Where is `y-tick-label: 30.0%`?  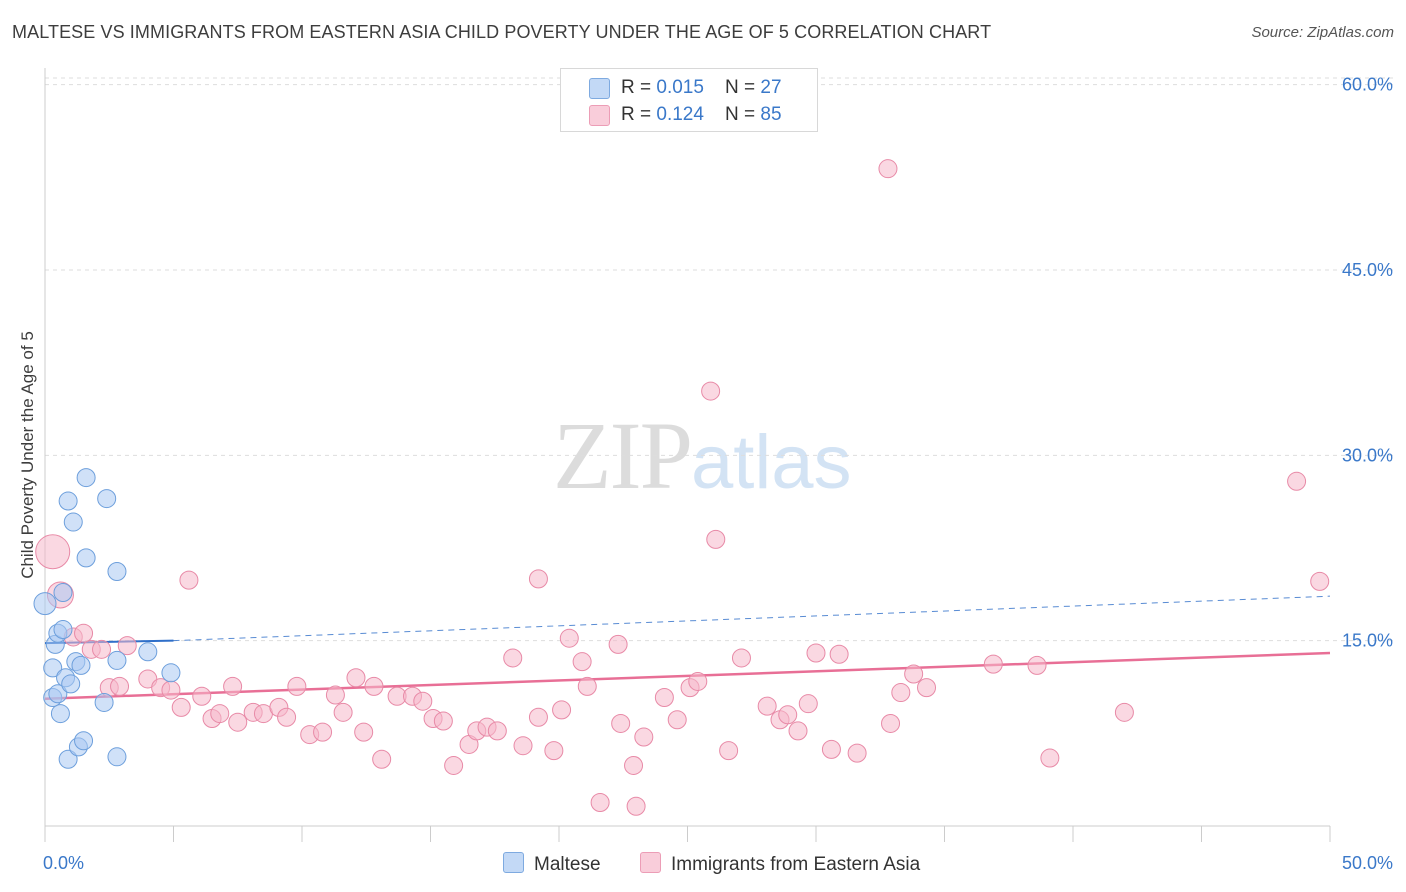
y-tick-label: 30.0% is located at coordinates (1367, 455).